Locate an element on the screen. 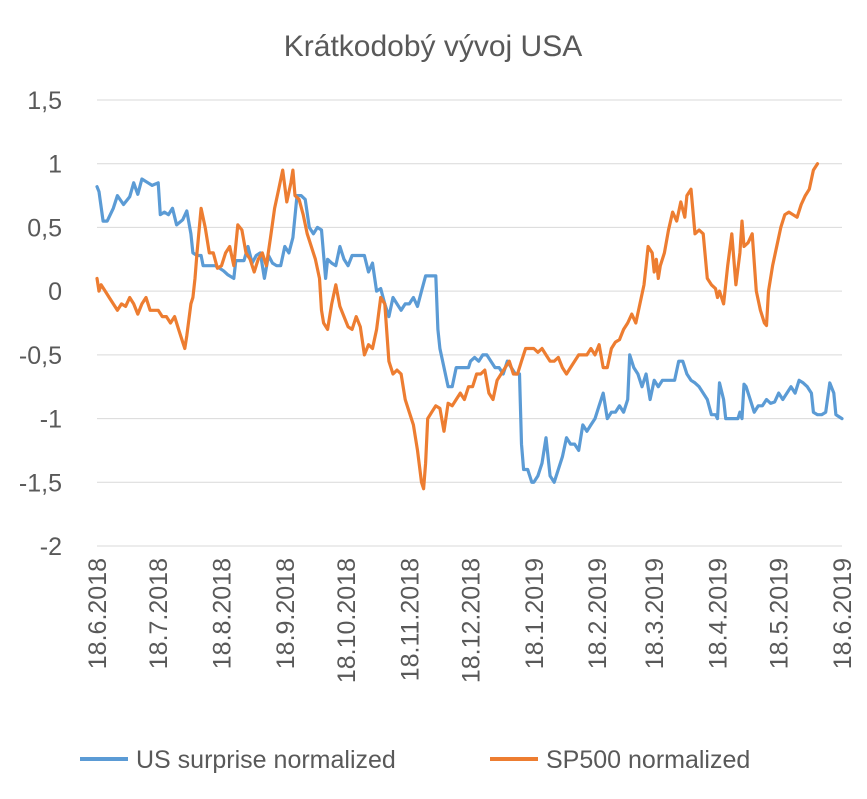  legend-label-us-surprise: US surprise normalized is located at coordinates (266, 760).